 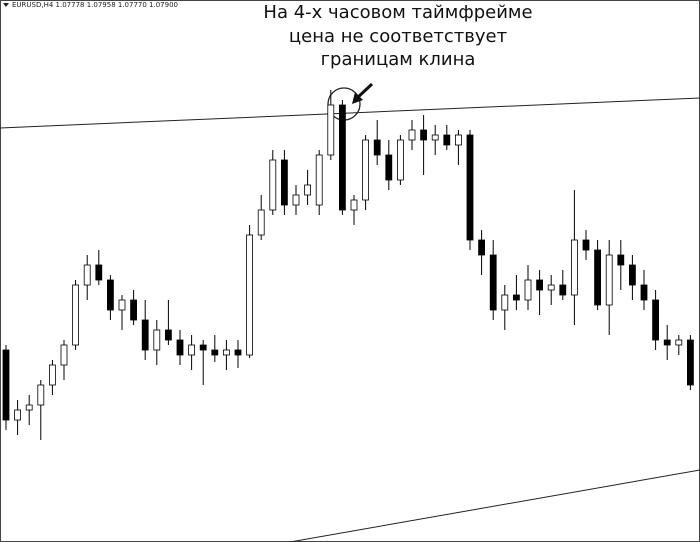 What do you see at coordinates (398, 59) in the screenshot?
I see `annotation-line: границам клина` at bounding box center [398, 59].